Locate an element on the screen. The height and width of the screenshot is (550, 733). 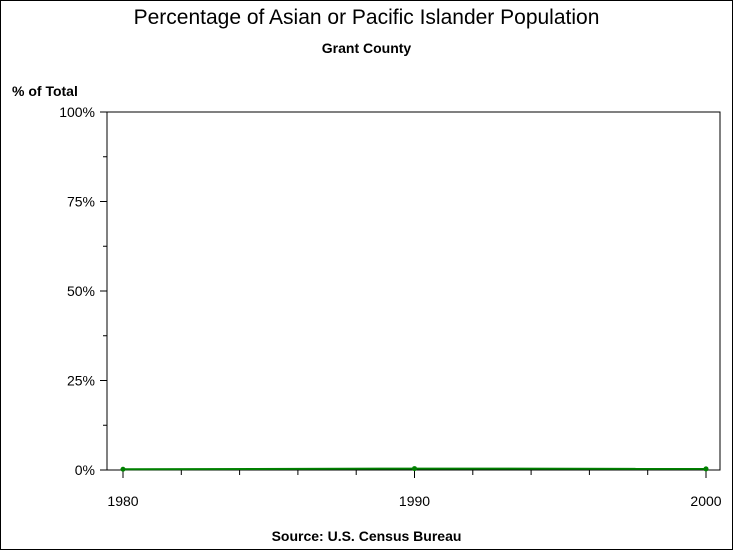
data-marks is located at coordinates (414, 469).